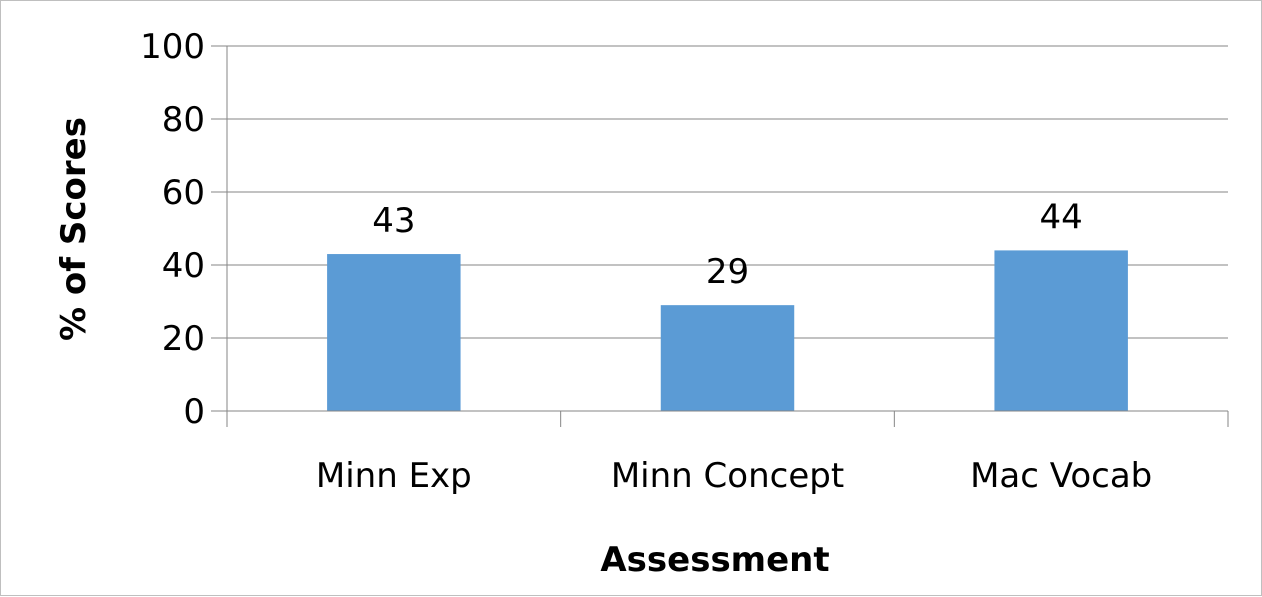 This screenshot has height=597, width=1262. I want to click on data-label: 44, so click(1061, 217).